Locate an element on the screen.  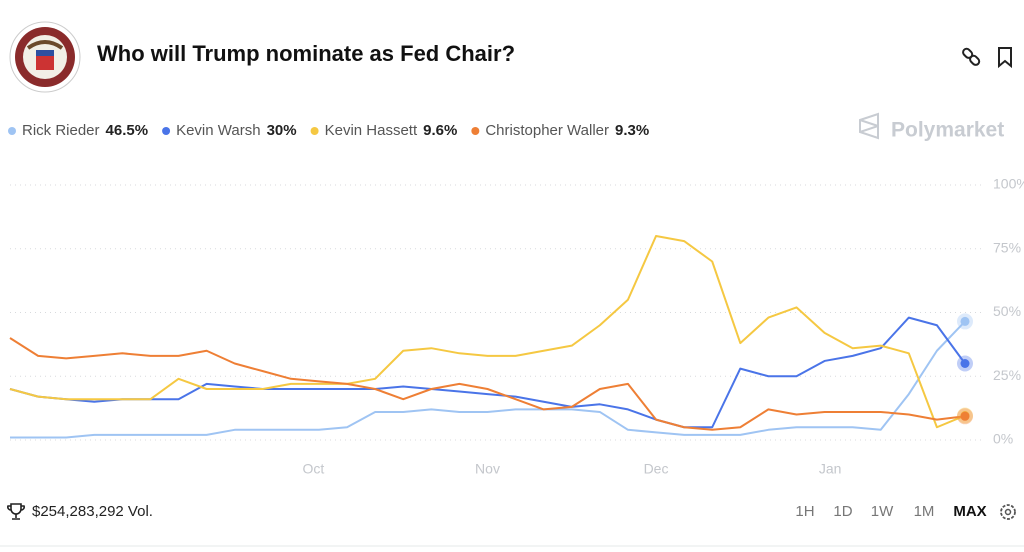
x-tick-label: Jan is located at coordinates (830, 469).